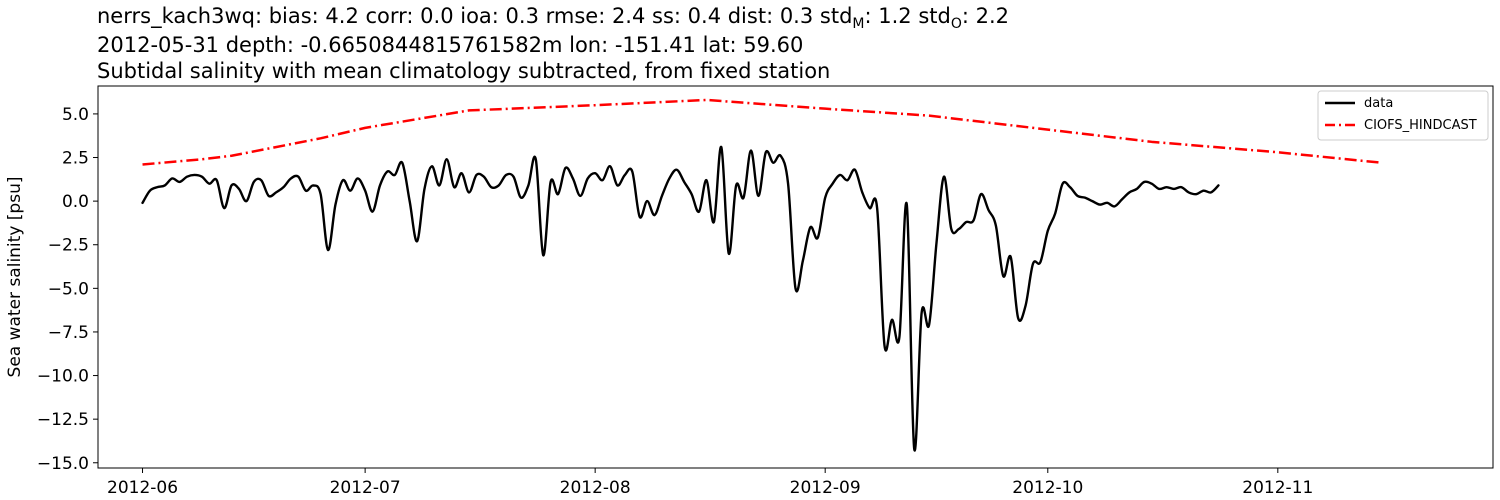  I want to click on y-tick-label: −12.5, so click(63, 420).